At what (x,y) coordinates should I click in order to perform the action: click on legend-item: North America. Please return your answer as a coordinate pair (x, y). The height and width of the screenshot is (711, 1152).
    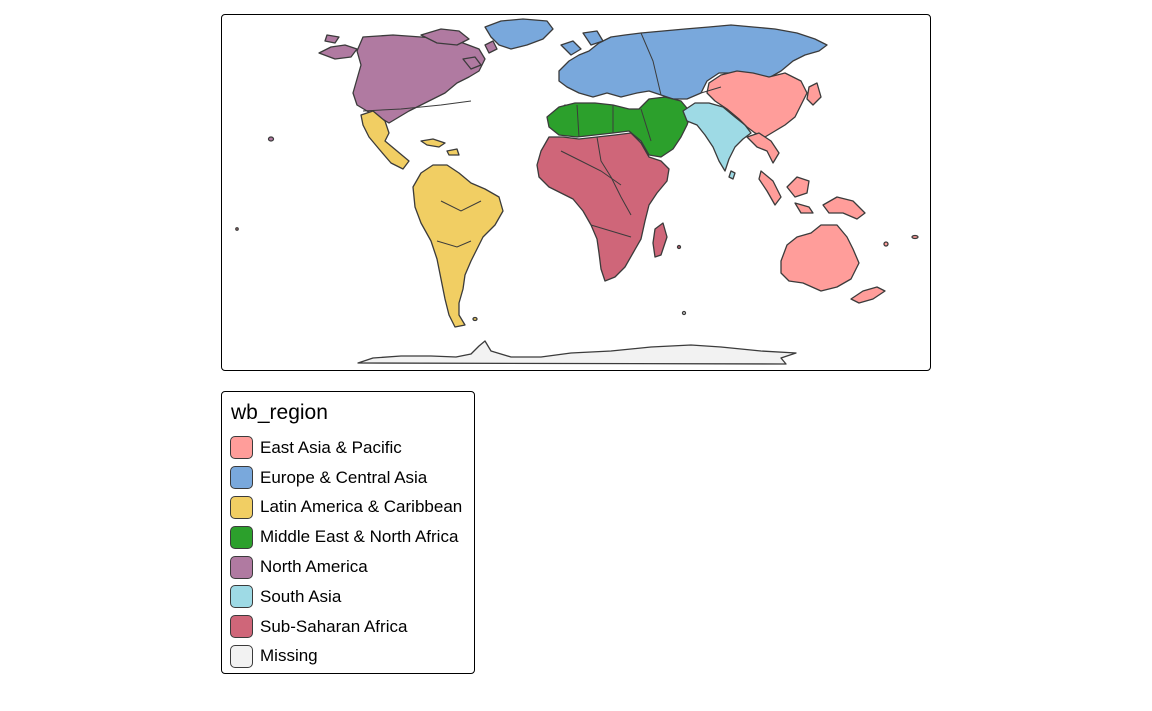
    Looking at the image, I should click on (346, 567).